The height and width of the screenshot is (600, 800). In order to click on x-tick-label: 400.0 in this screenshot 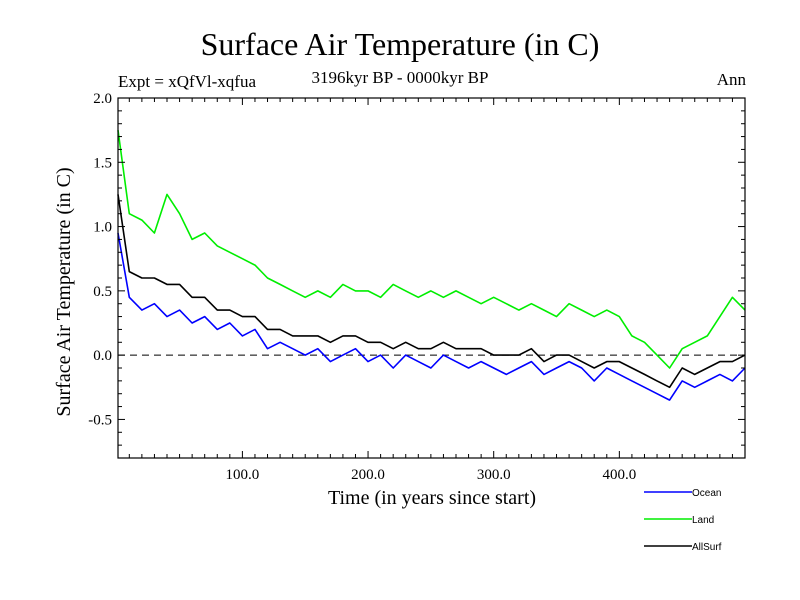, I will do `click(619, 475)`.